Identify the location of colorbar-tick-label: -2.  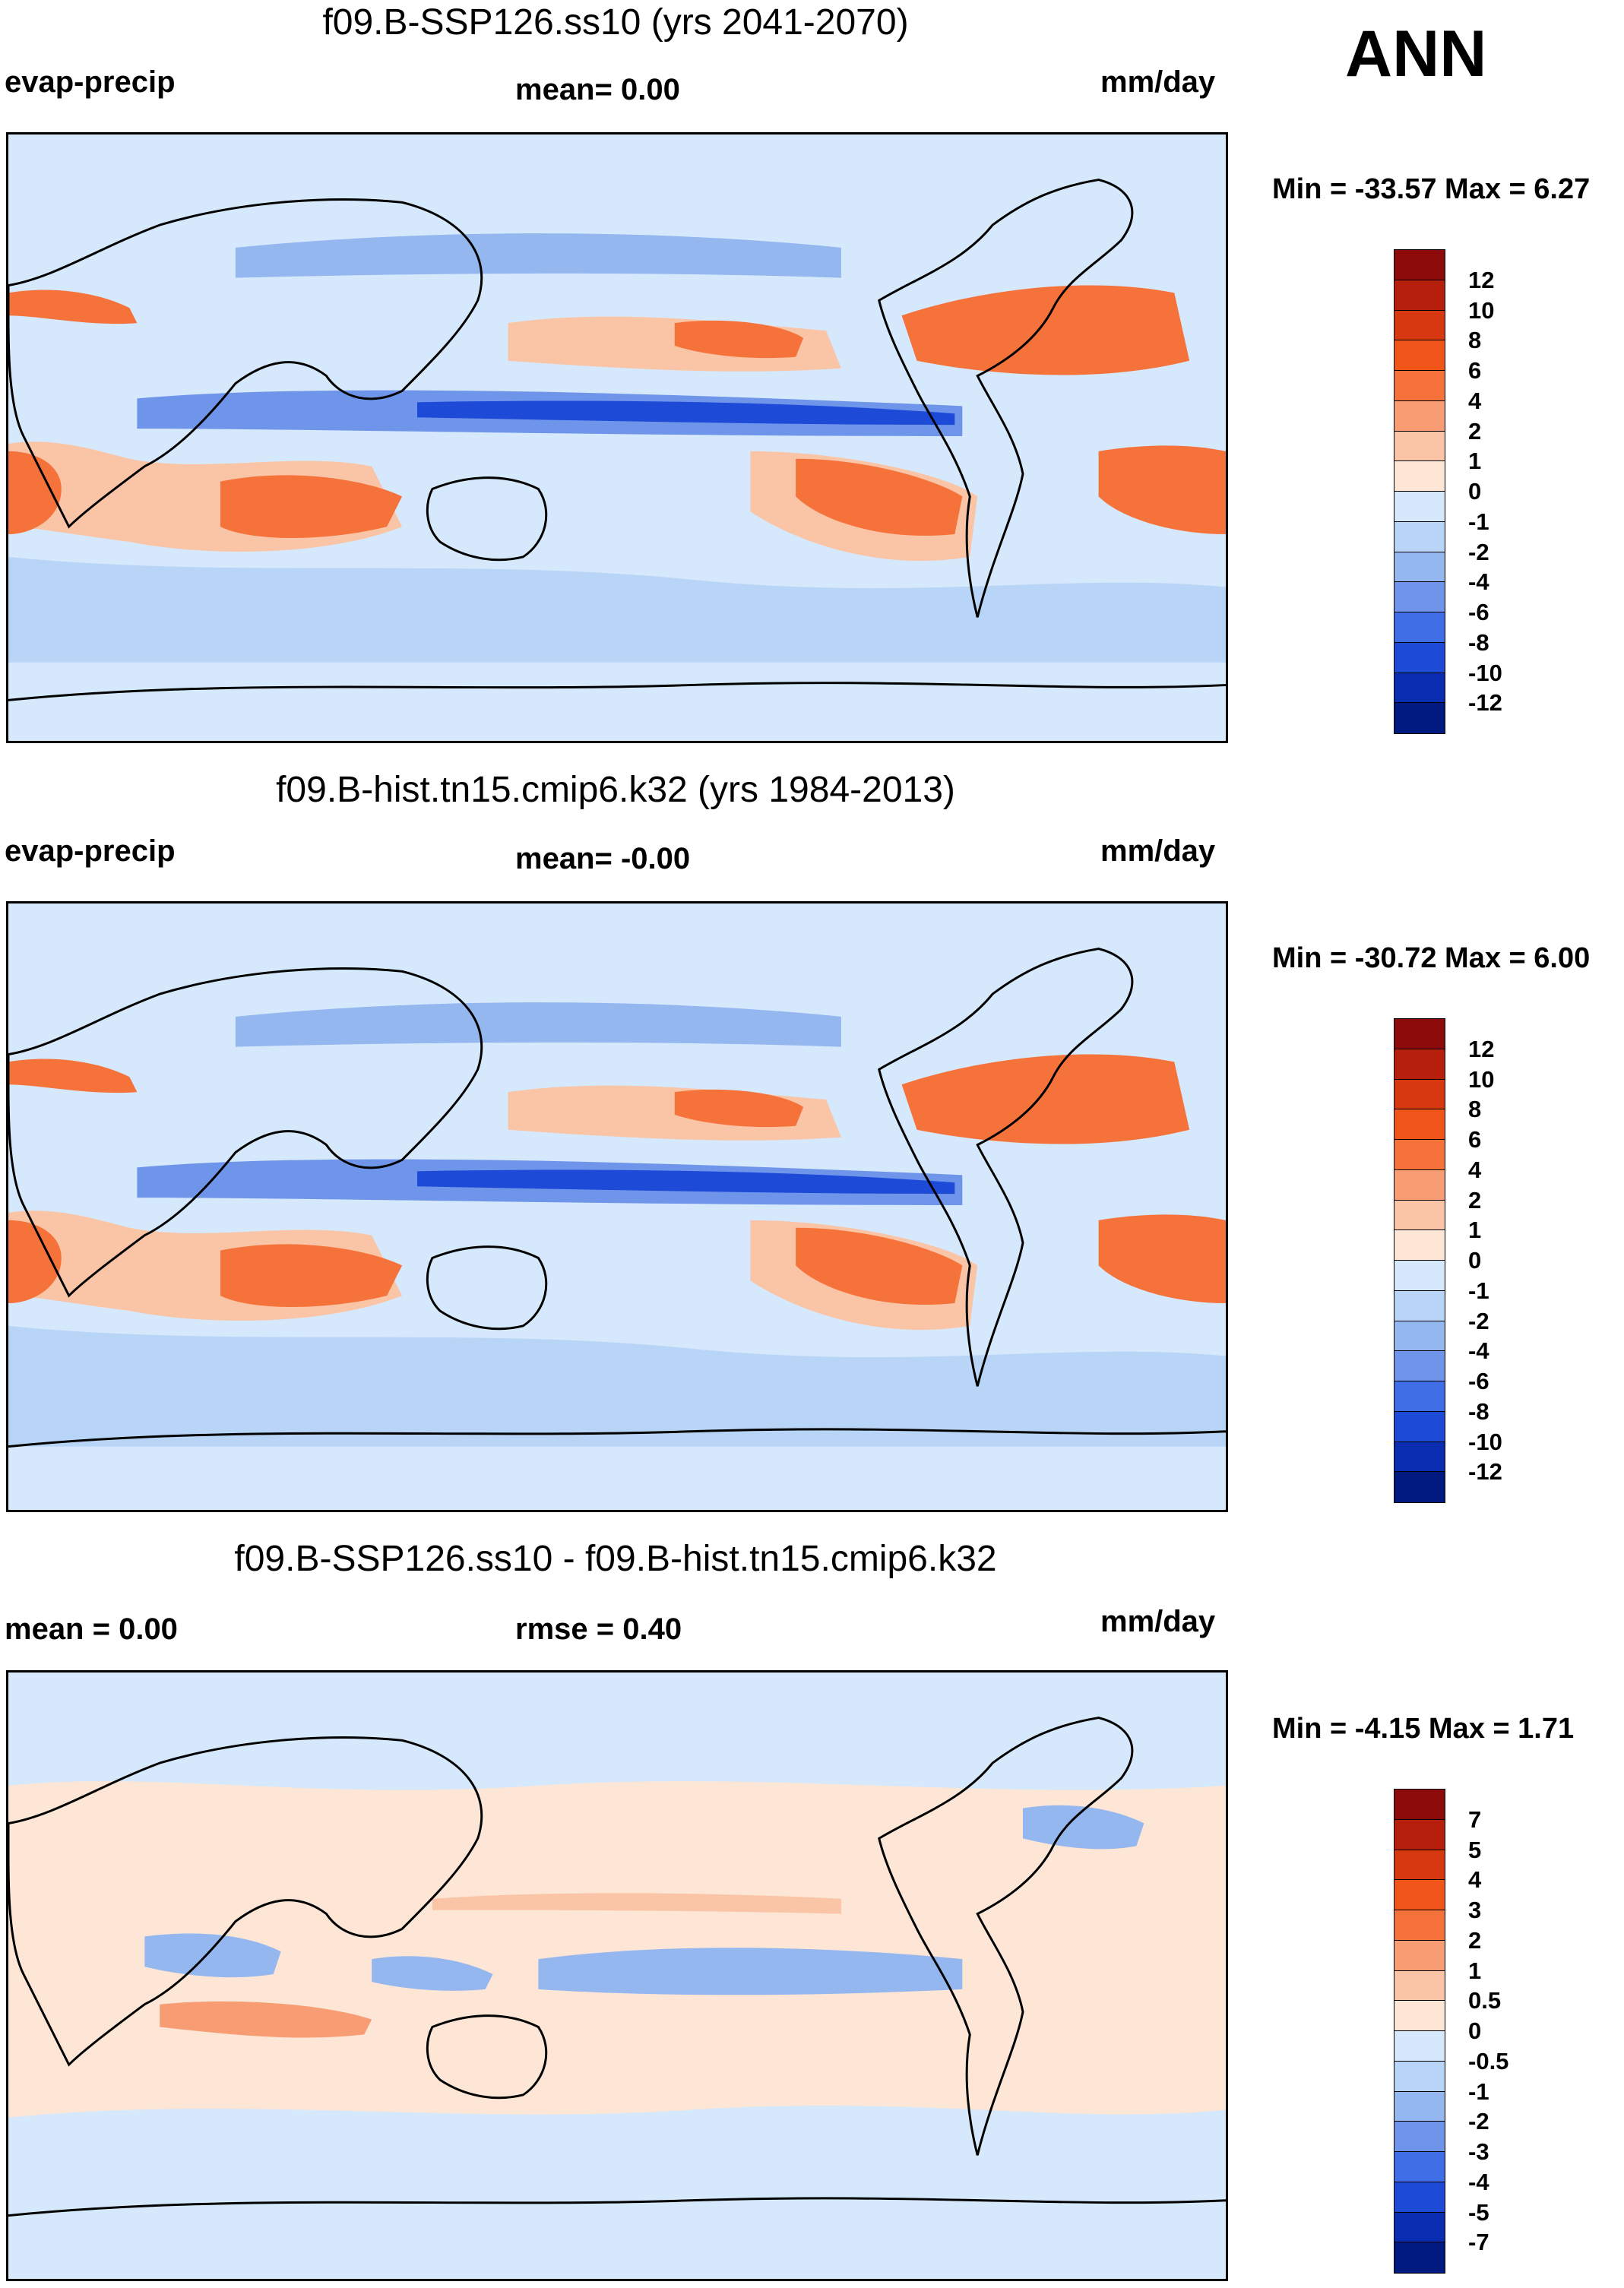
(1479, 1320).